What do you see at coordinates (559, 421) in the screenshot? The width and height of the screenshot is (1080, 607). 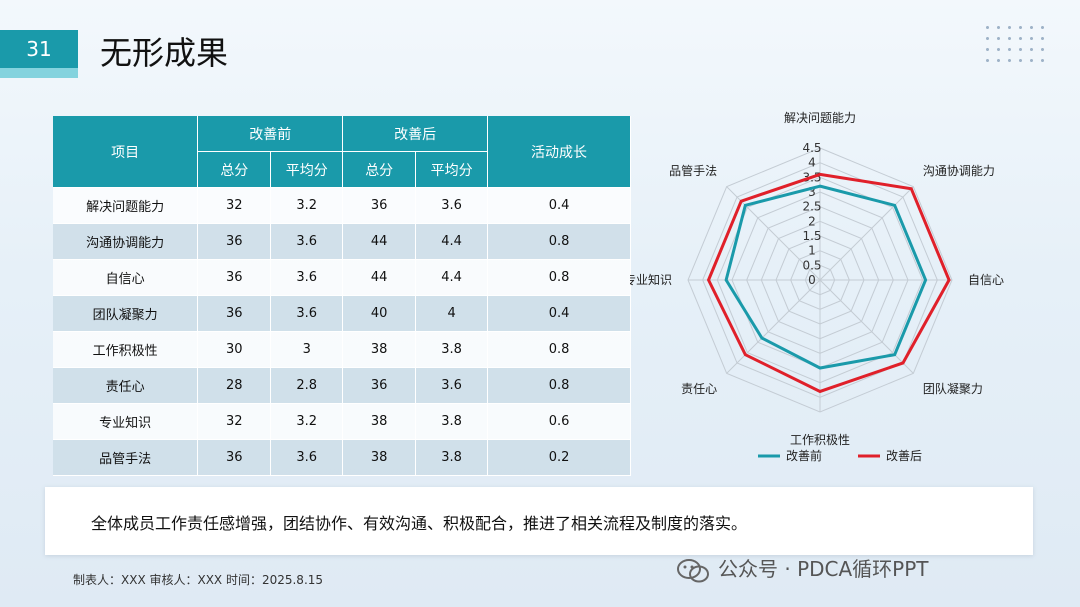 I see `cell-growth: 0.6` at bounding box center [559, 421].